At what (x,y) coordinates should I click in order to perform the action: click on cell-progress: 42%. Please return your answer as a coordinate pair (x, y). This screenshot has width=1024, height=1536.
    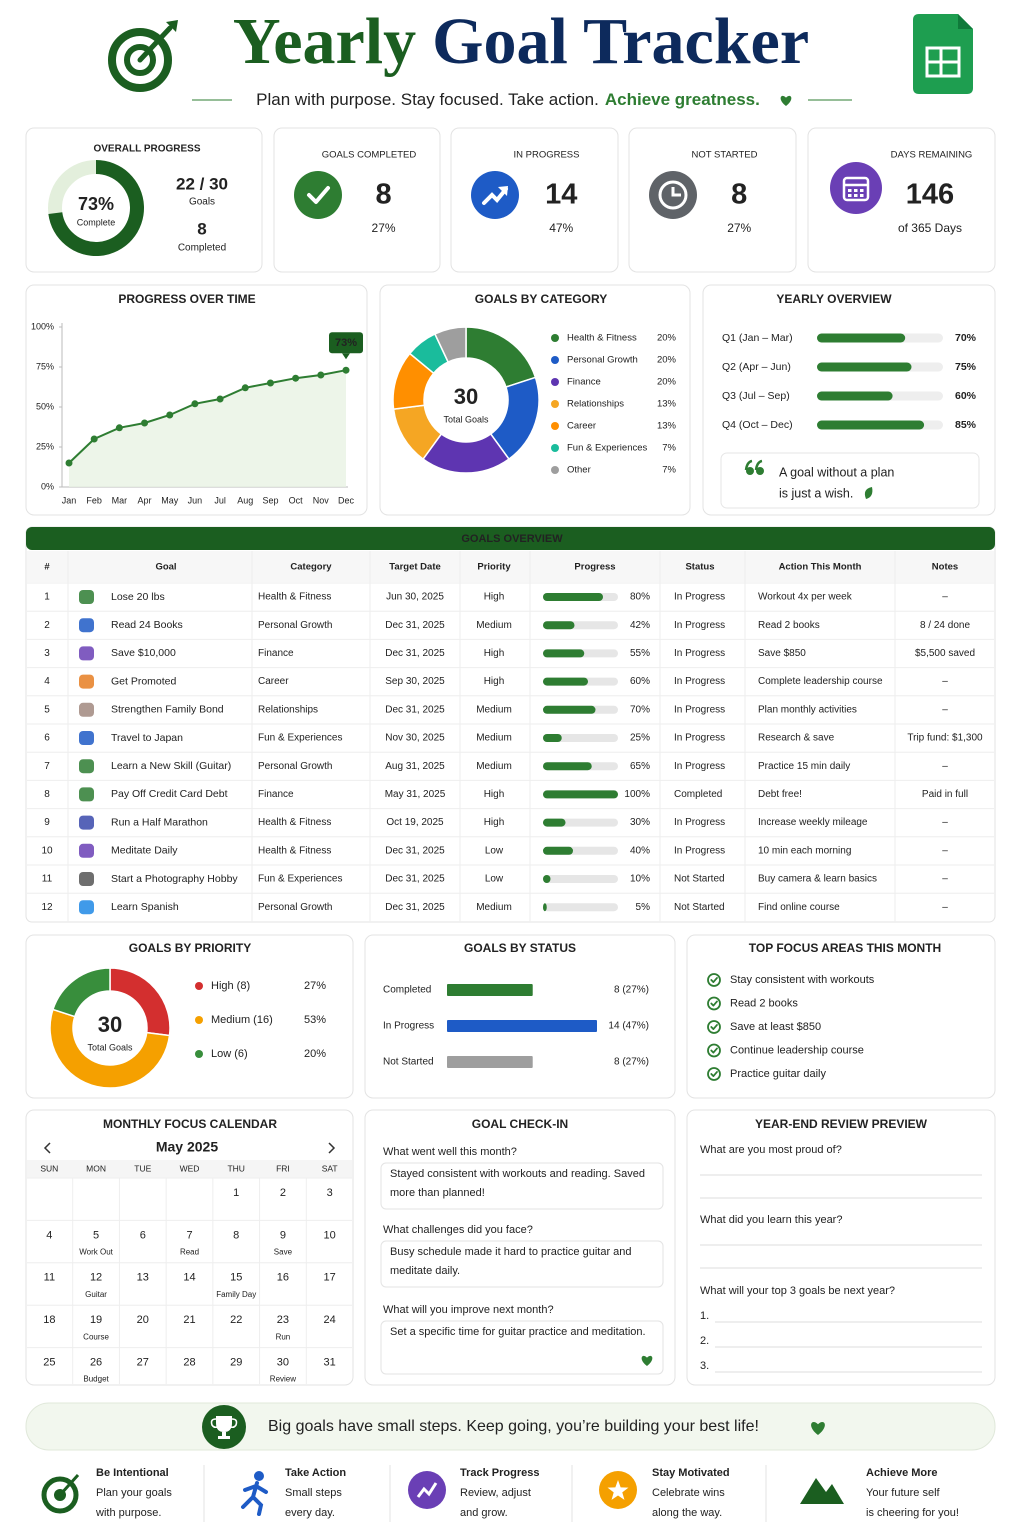
    Looking at the image, I should click on (640, 625).